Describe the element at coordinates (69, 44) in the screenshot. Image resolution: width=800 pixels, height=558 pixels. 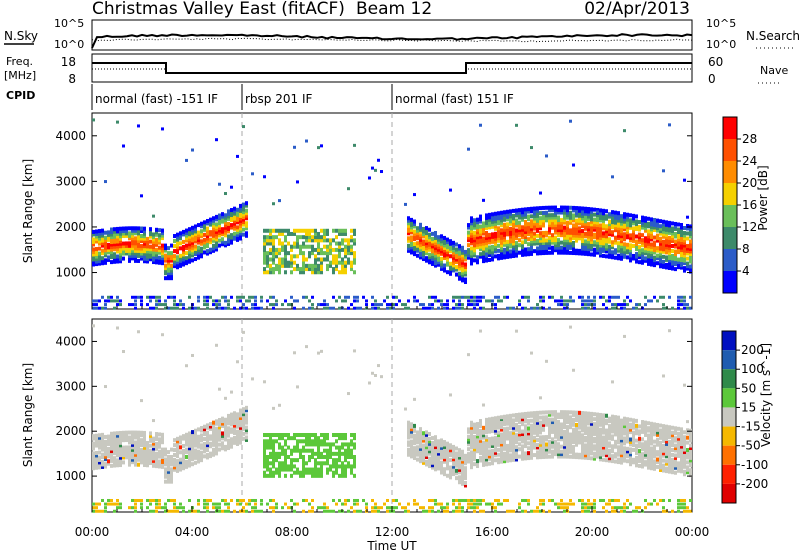
I see `noise-left-tick-low: 10^0` at that location.